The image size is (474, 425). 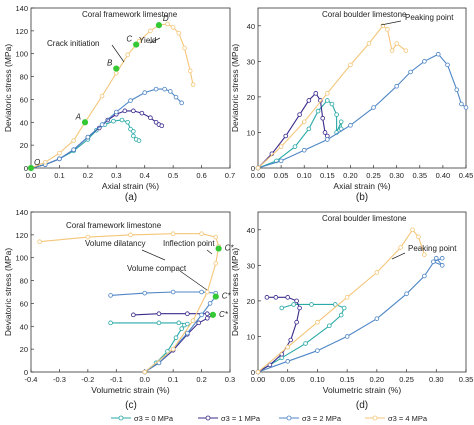 I want to click on marker-label: D, so click(x=166, y=18).